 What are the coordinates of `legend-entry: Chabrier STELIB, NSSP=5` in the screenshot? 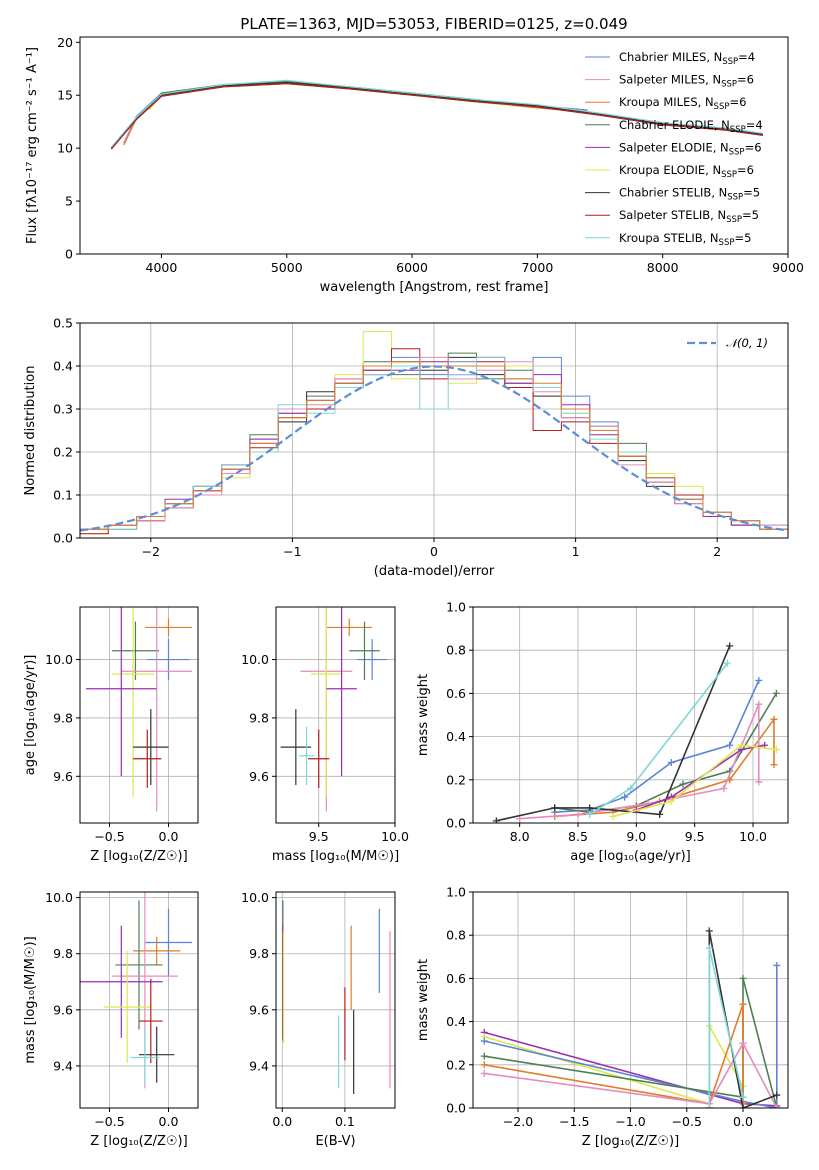 It's located at (689, 194).